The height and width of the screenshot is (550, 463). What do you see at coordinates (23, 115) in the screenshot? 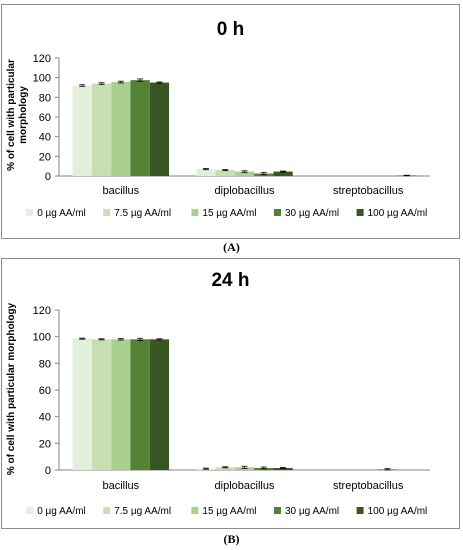
I see `y-axis-title-line: morphology` at bounding box center [23, 115].